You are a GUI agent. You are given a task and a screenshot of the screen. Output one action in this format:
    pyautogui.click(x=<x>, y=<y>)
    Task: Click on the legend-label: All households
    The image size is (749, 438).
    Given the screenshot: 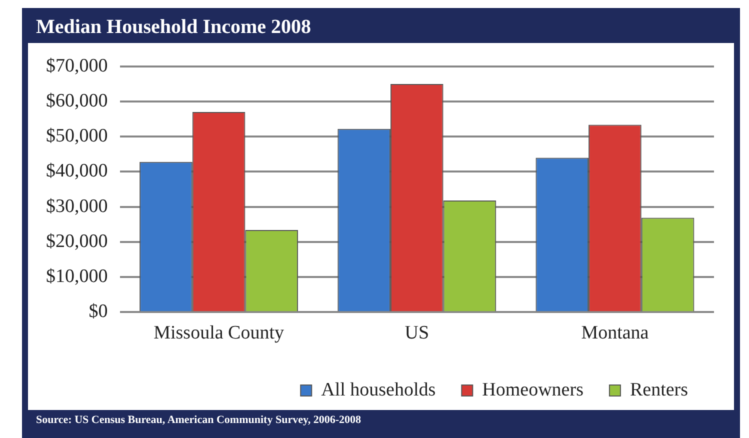 What is the action you would take?
    pyautogui.click(x=378, y=389)
    